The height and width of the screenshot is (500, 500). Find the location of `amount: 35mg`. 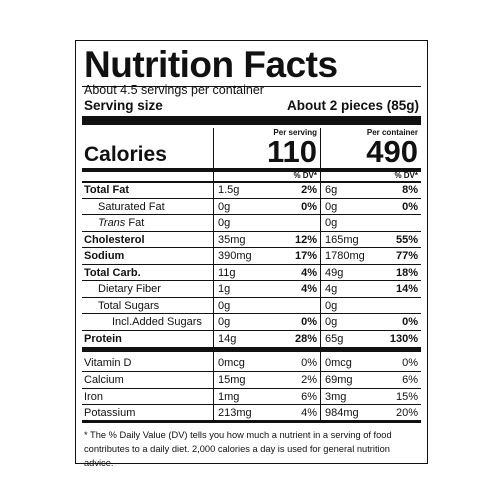

amount: 35mg is located at coordinates (232, 239).